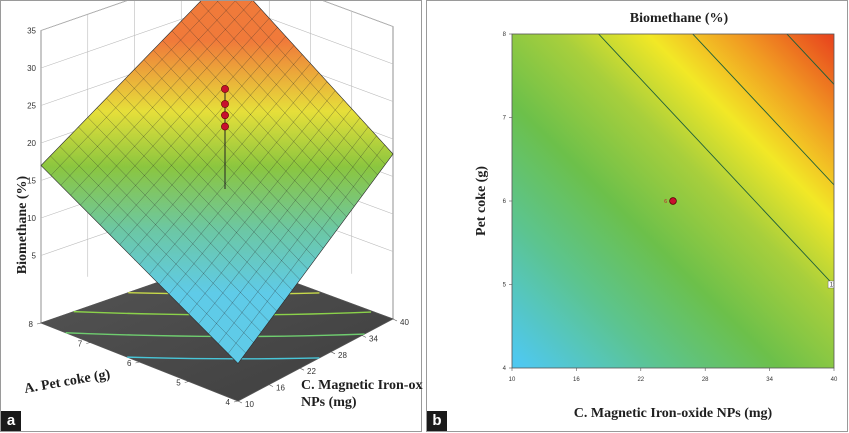 This screenshot has height=433, width=849. What do you see at coordinates (505, 119) in the screenshot?
I see `y-tick-label: 7` at bounding box center [505, 119].